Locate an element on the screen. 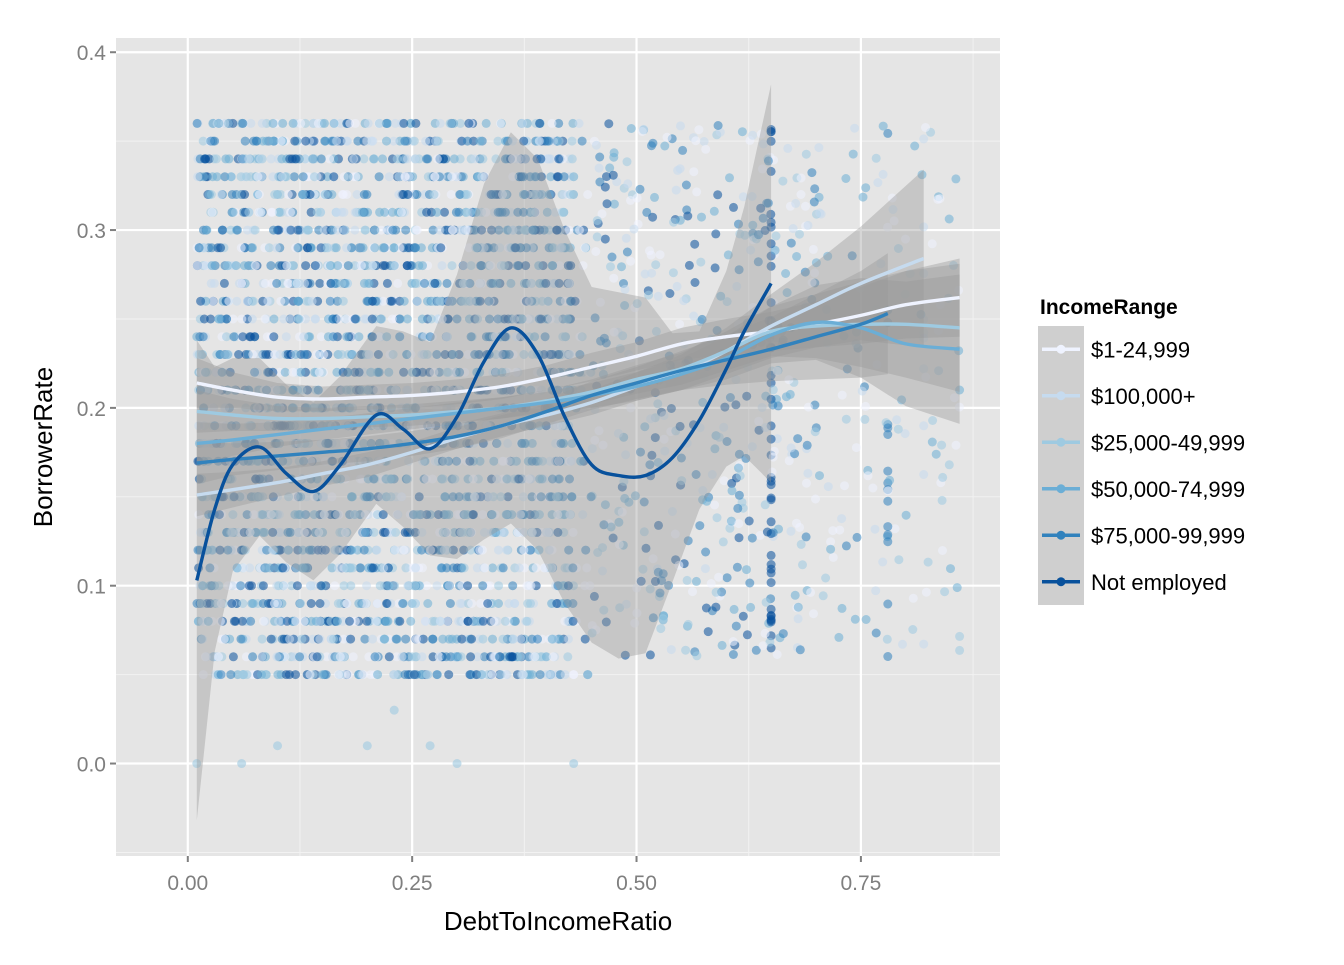 This screenshot has width=1344, height=965. x-tick-label: 0.50 is located at coordinates (636, 883).